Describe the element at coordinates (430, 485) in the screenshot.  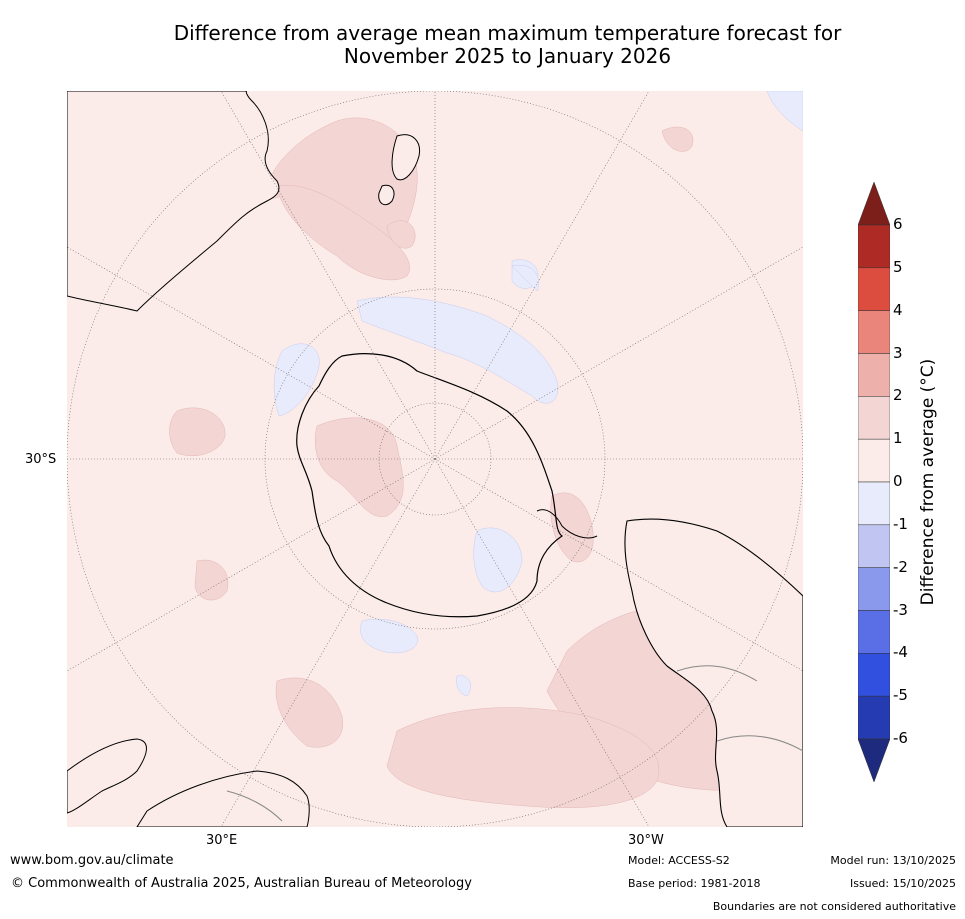
I see `antarctica-coastline` at that location.